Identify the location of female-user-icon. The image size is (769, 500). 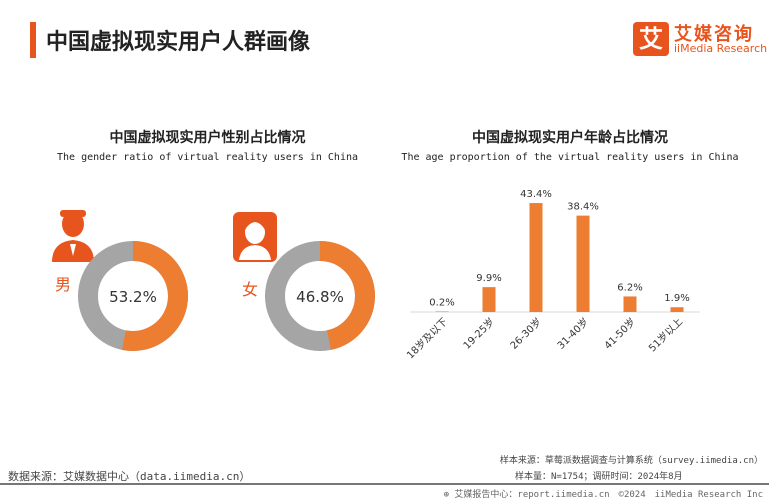
(255, 237).